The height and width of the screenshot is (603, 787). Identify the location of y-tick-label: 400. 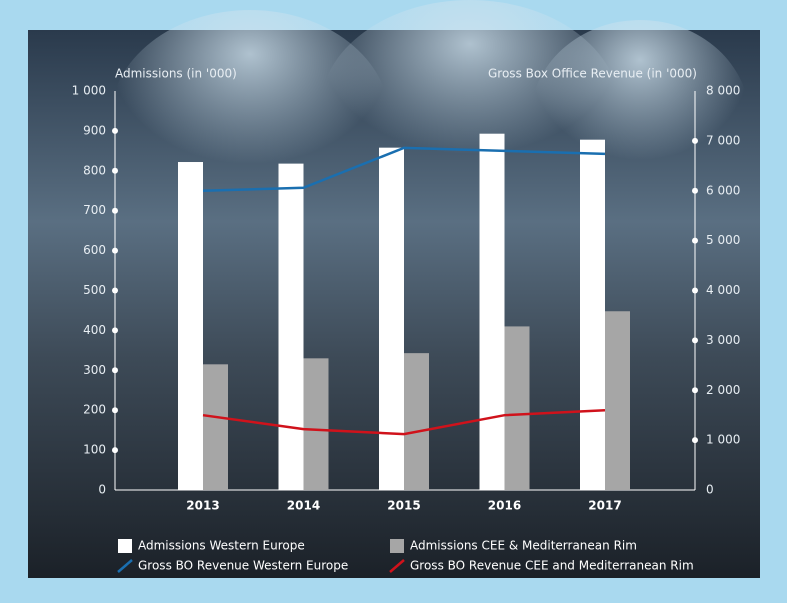
(94, 330).